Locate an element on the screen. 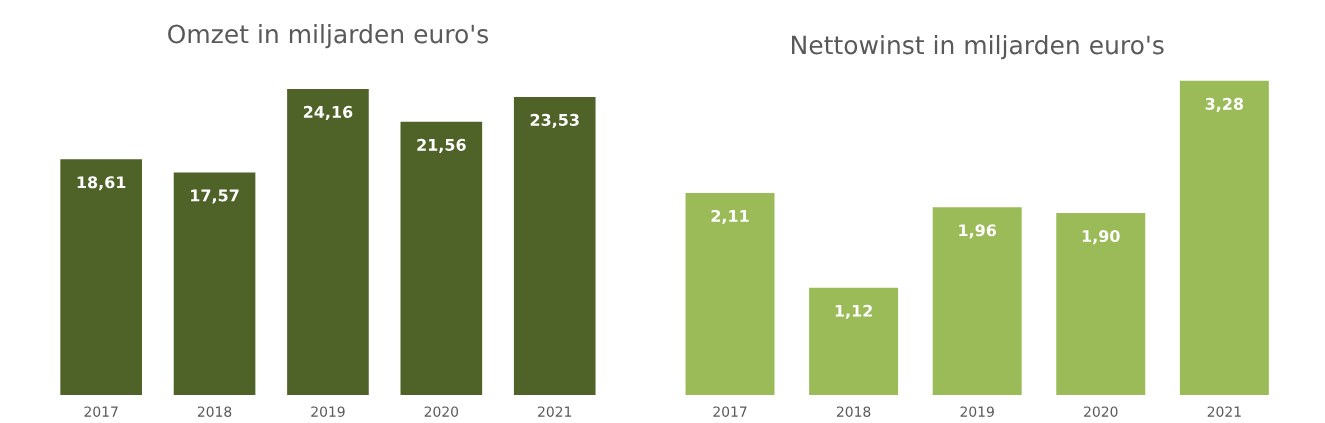 This screenshot has width=1325, height=423. data-label: 17,57 is located at coordinates (215, 196).